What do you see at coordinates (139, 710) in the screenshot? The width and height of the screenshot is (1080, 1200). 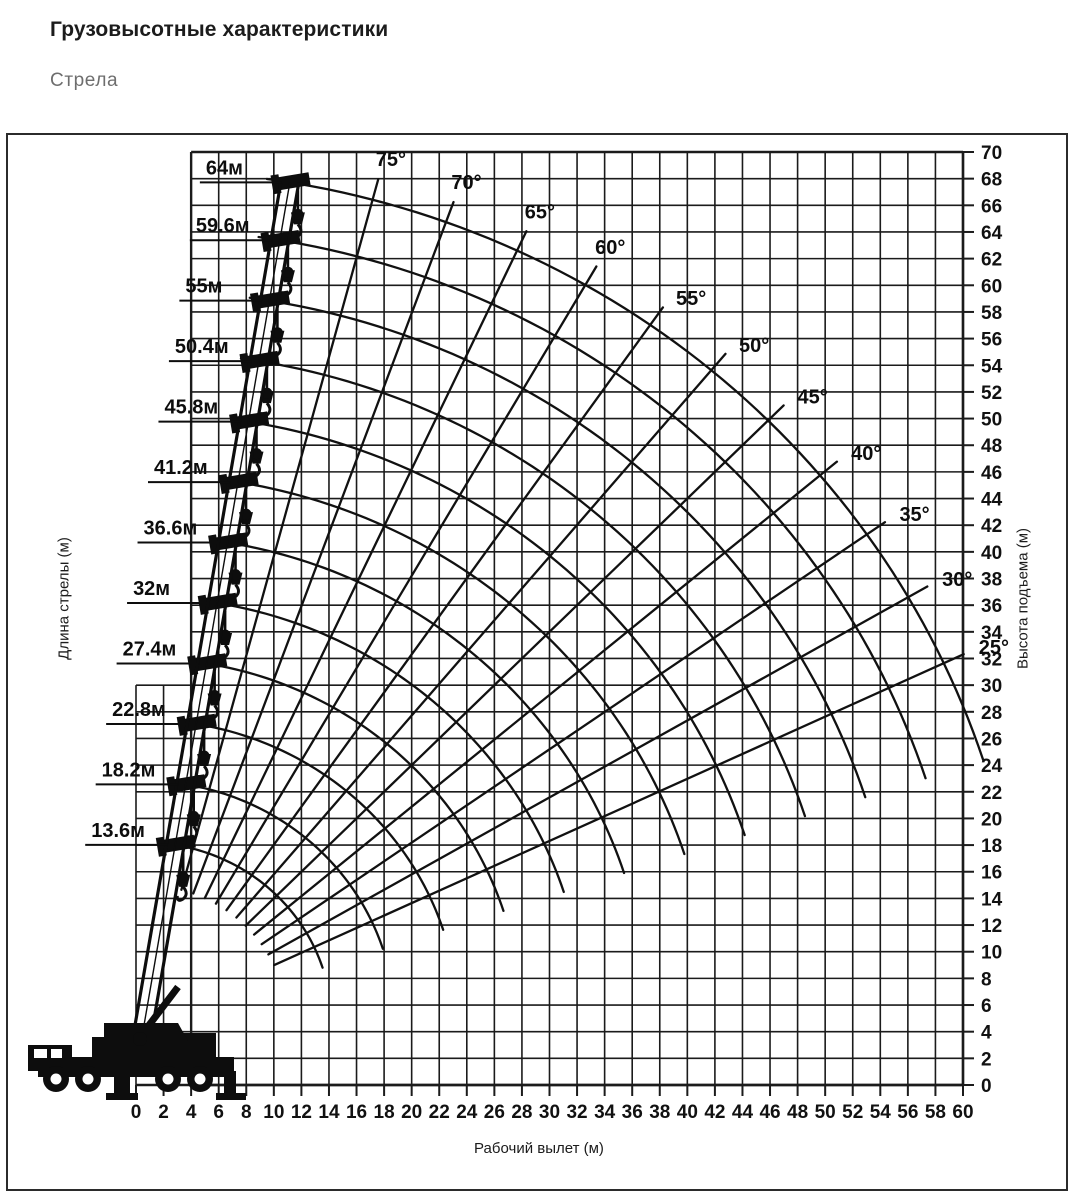 I see `boom-length-label: 22.8м` at bounding box center [139, 710].